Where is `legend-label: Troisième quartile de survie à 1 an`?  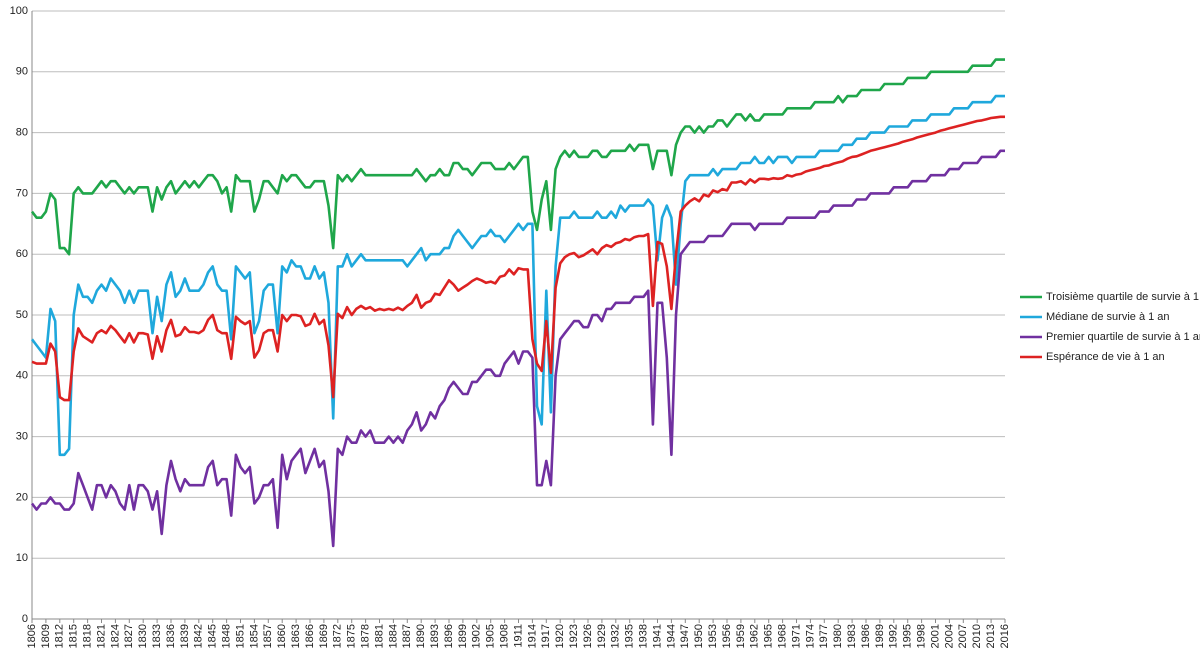 legend-label: Troisième quartile de survie à 1 an is located at coordinates (1123, 297).